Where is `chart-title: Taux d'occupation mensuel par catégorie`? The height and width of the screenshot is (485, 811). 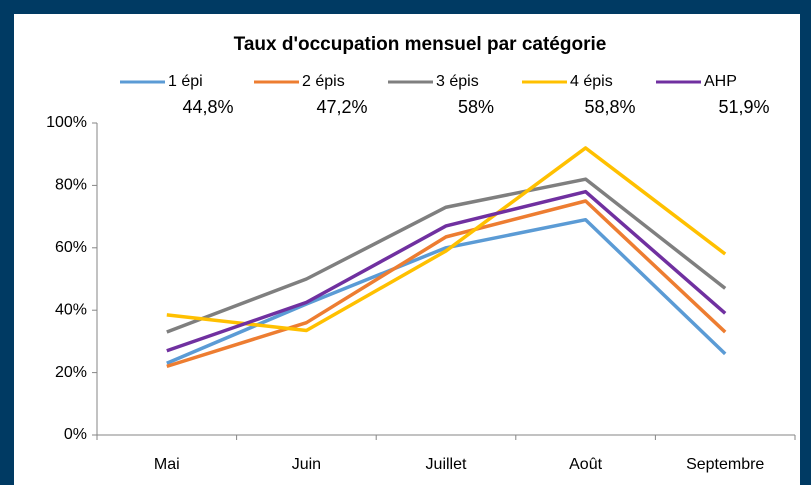 chart-title: Taux d'occupation mensuel par catégorie is located at coordinates (420, 44).